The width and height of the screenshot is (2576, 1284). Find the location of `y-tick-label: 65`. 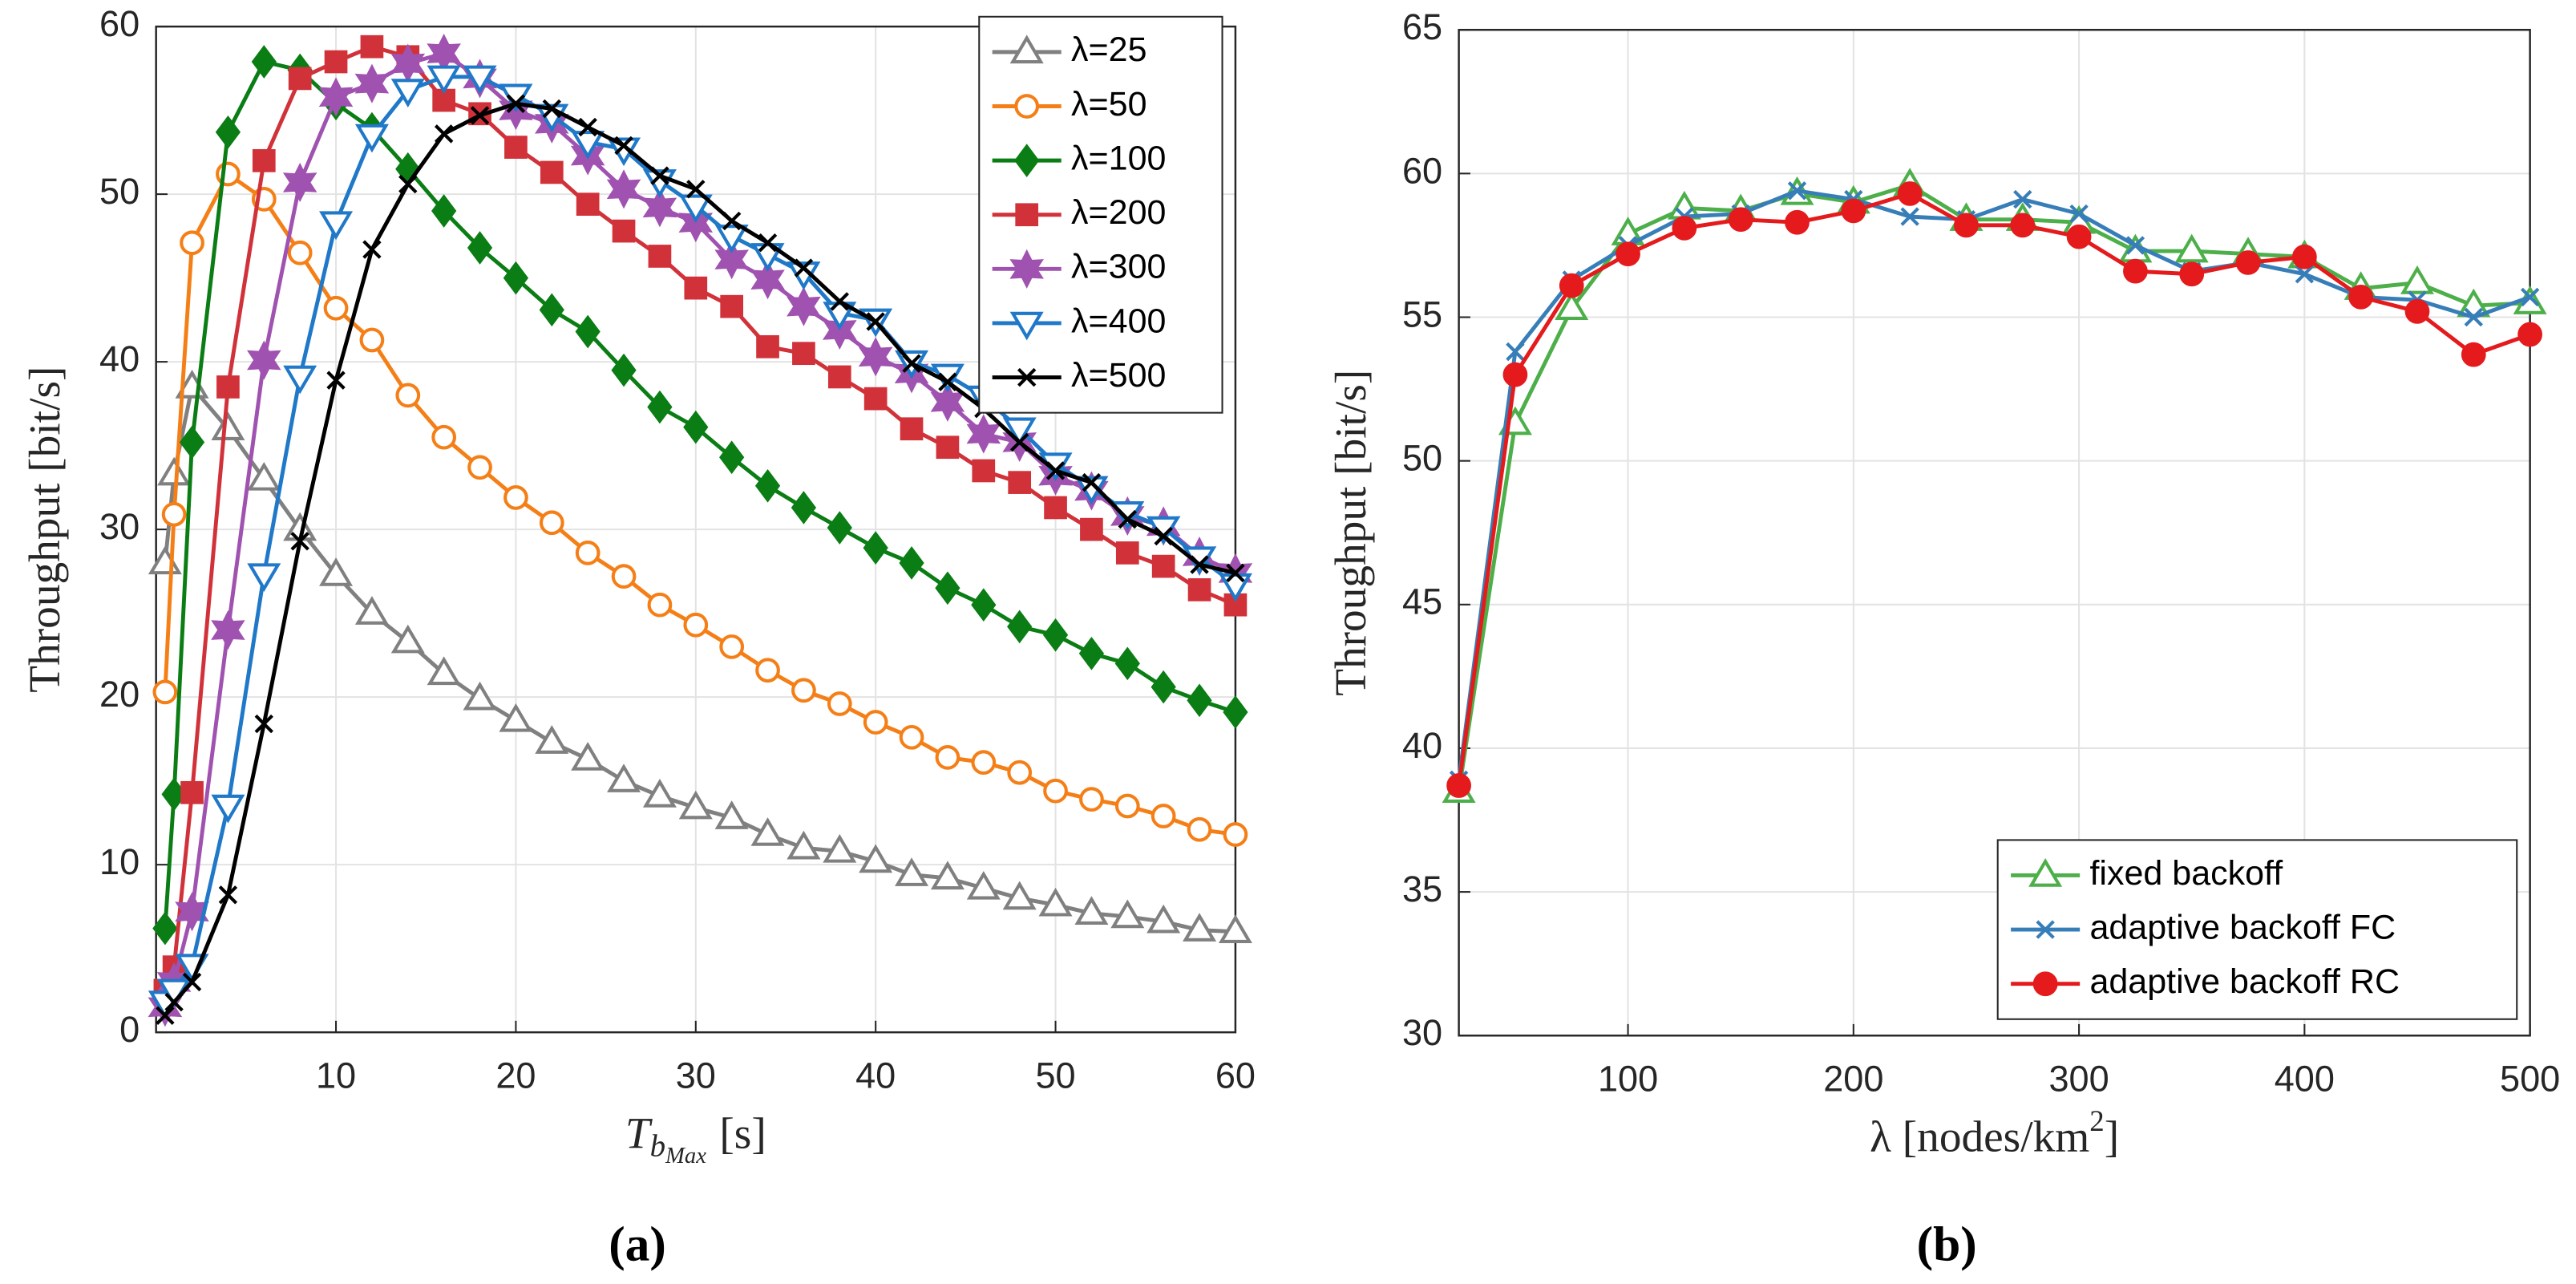

y-tick-label: 65 is located at coordinates (1422, 26).